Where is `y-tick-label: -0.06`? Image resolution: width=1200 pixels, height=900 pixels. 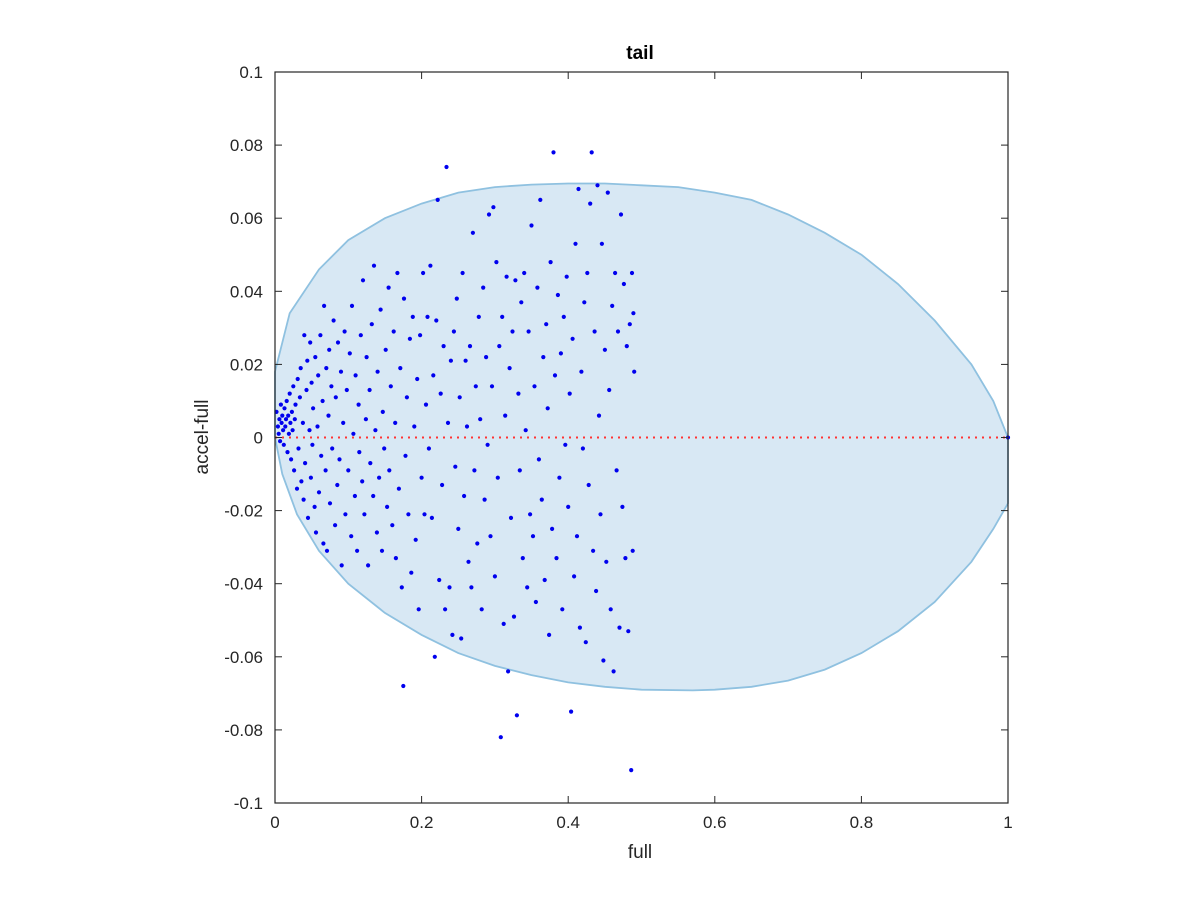
y-tick-label: -0.06 is located at coordinates (243, 657).